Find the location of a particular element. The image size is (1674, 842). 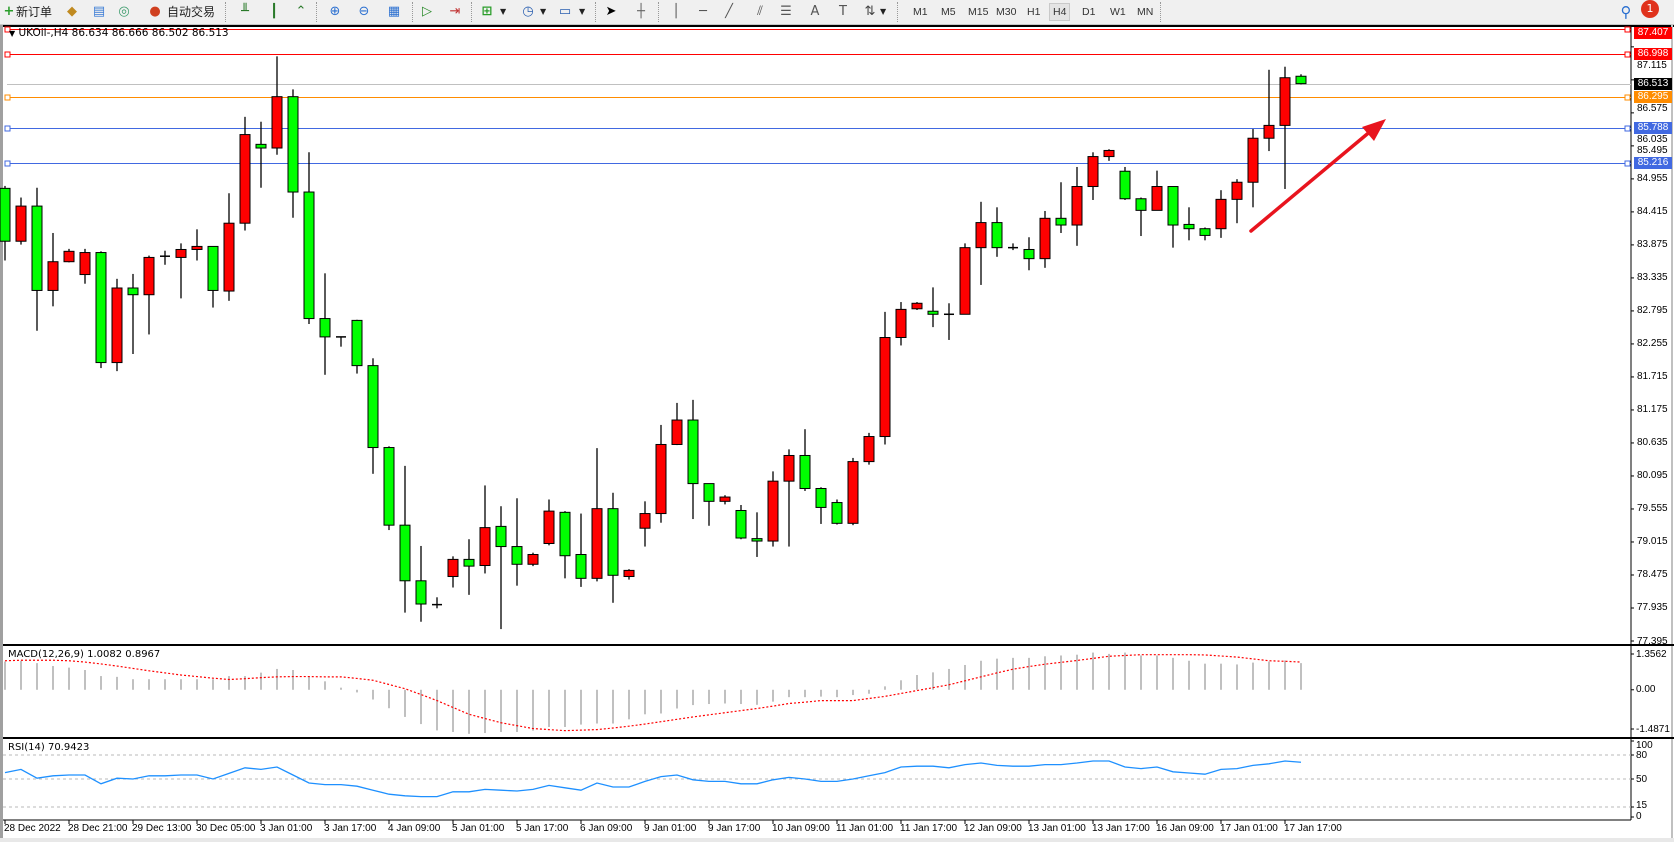

time-axis-label: 9 Jan 17:00 is located at coordinates (734, 828).